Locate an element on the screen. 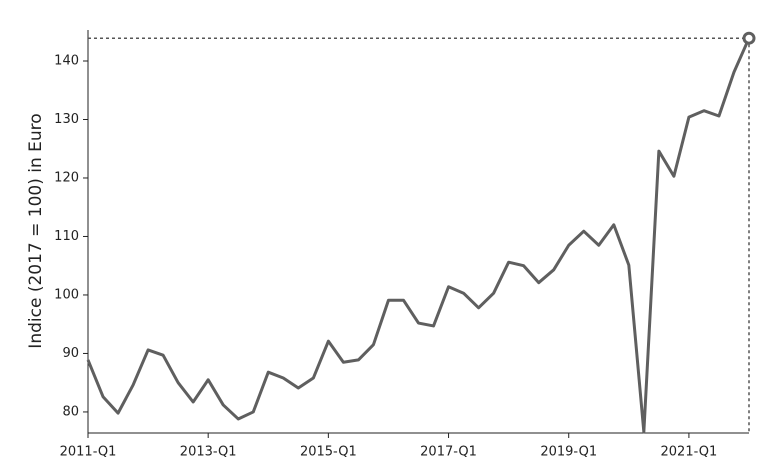 This screenshot has width=766, height=473. y-tick-label: 140 is located at coordinates (66, 61).